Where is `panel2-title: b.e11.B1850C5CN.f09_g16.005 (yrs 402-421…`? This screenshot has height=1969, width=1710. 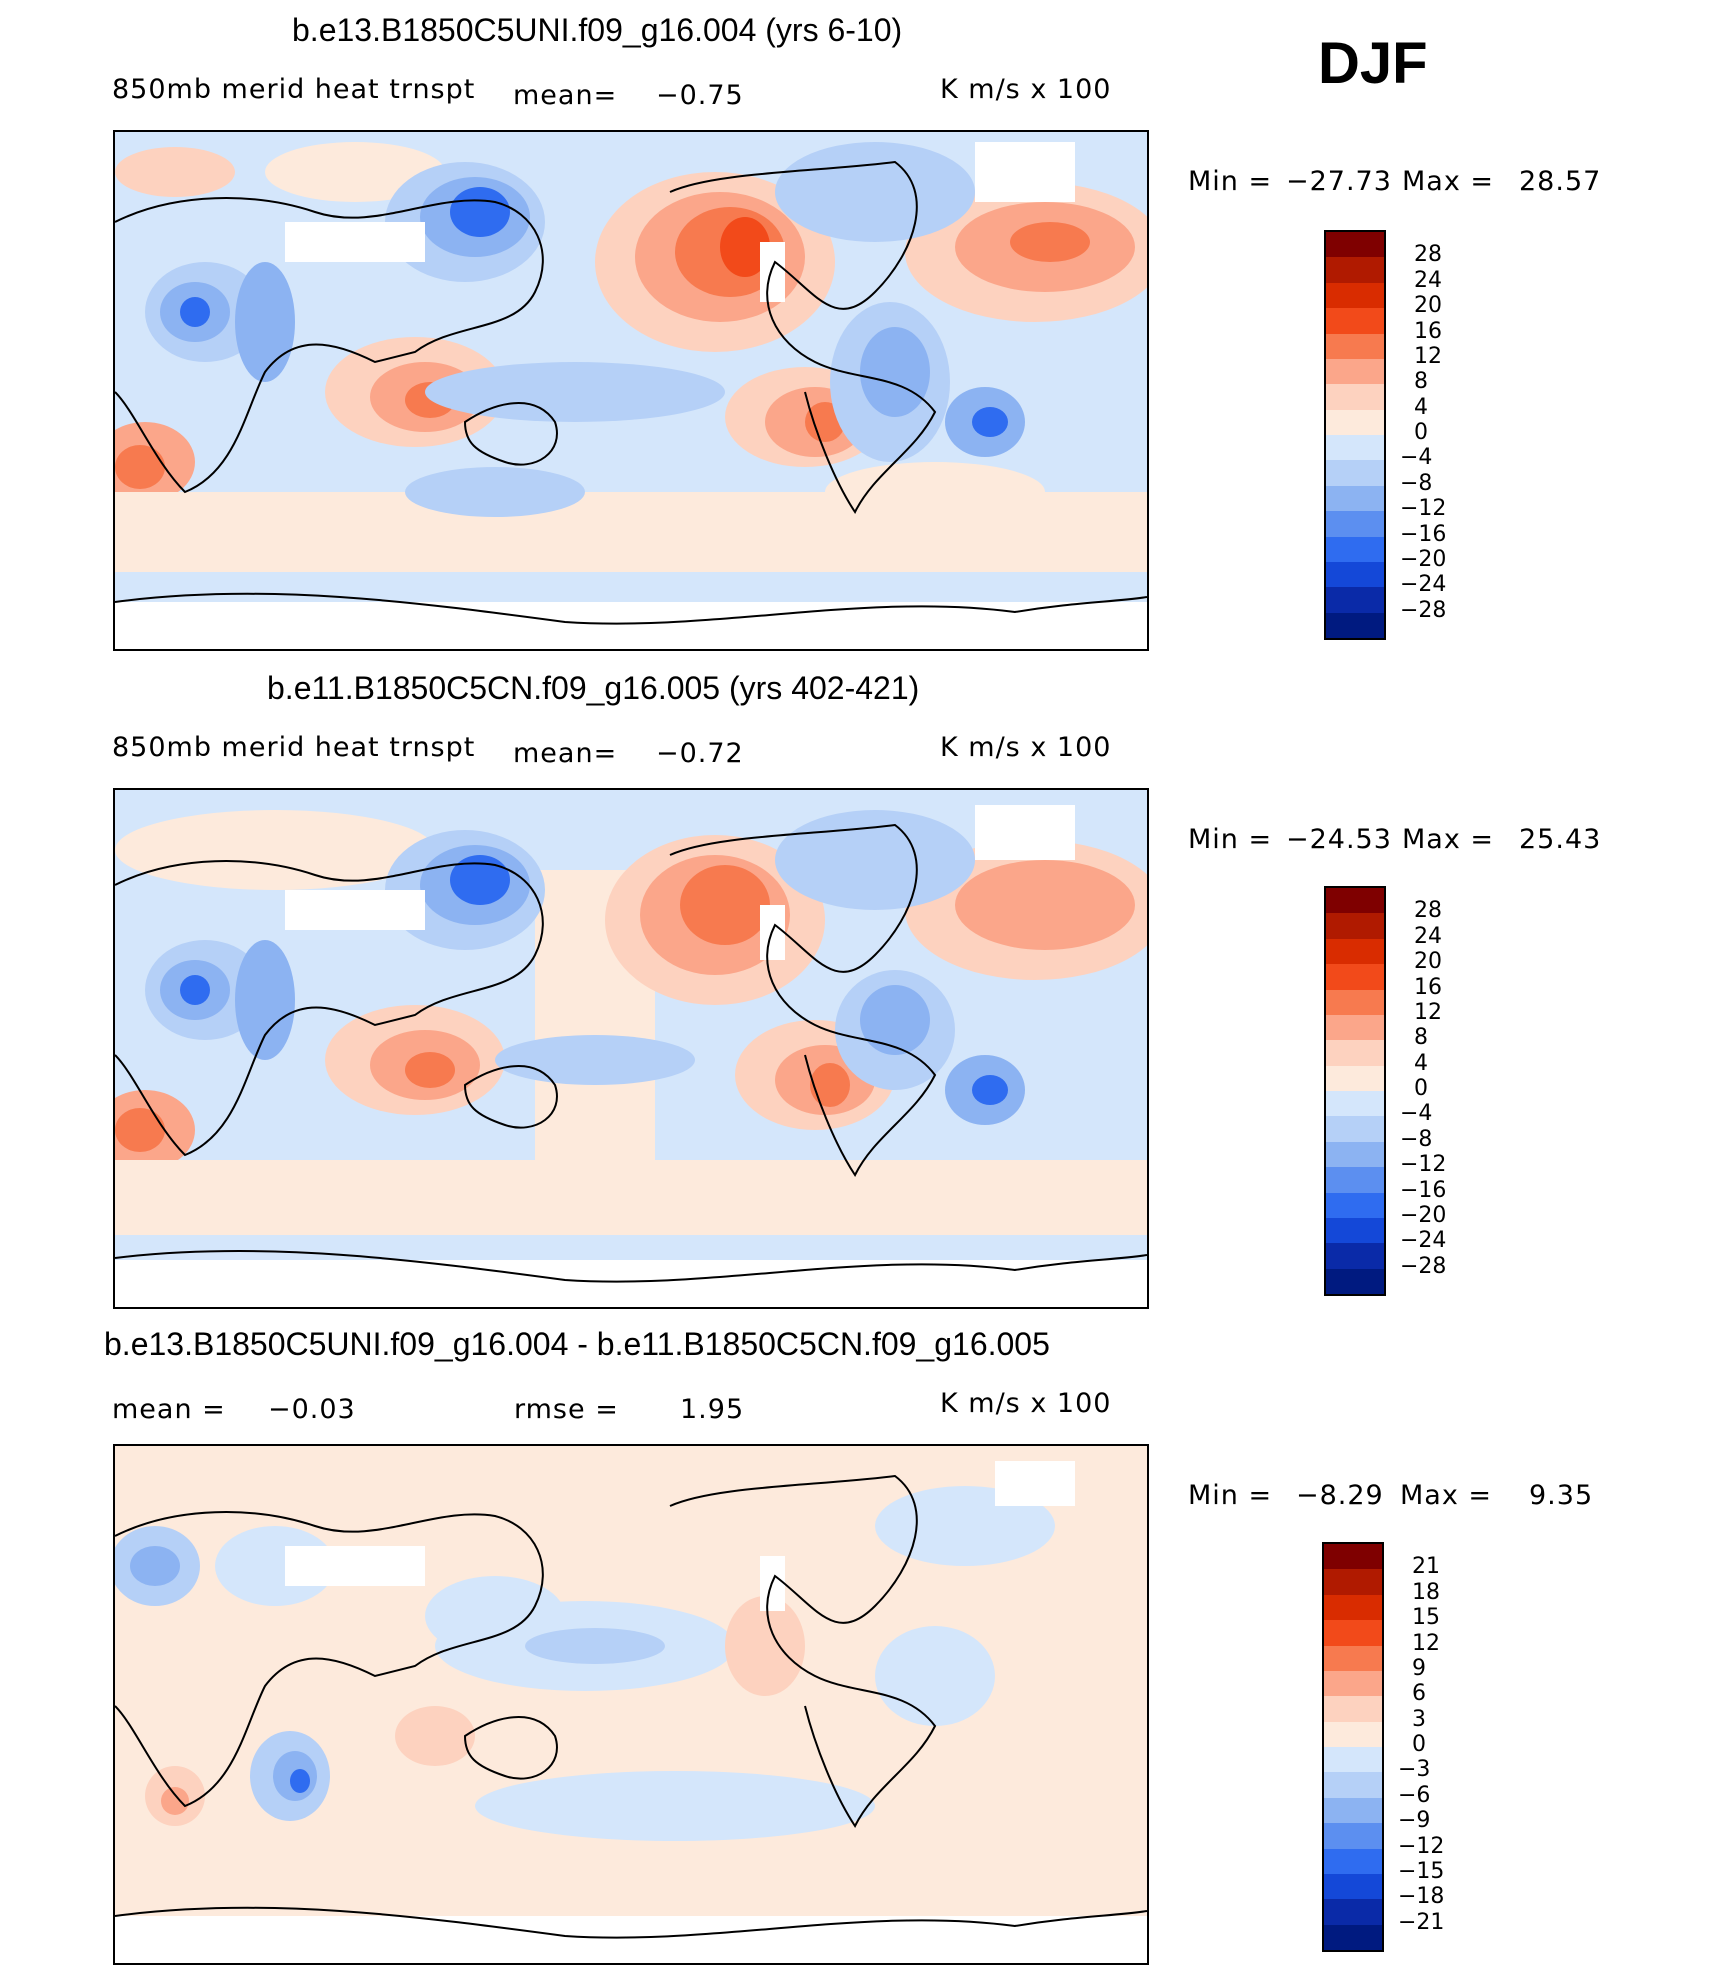 panel2-title: b.e11.B1850C5CN.f09_g16.005 (yrs 402-421… is located at coordinates (593, 688).